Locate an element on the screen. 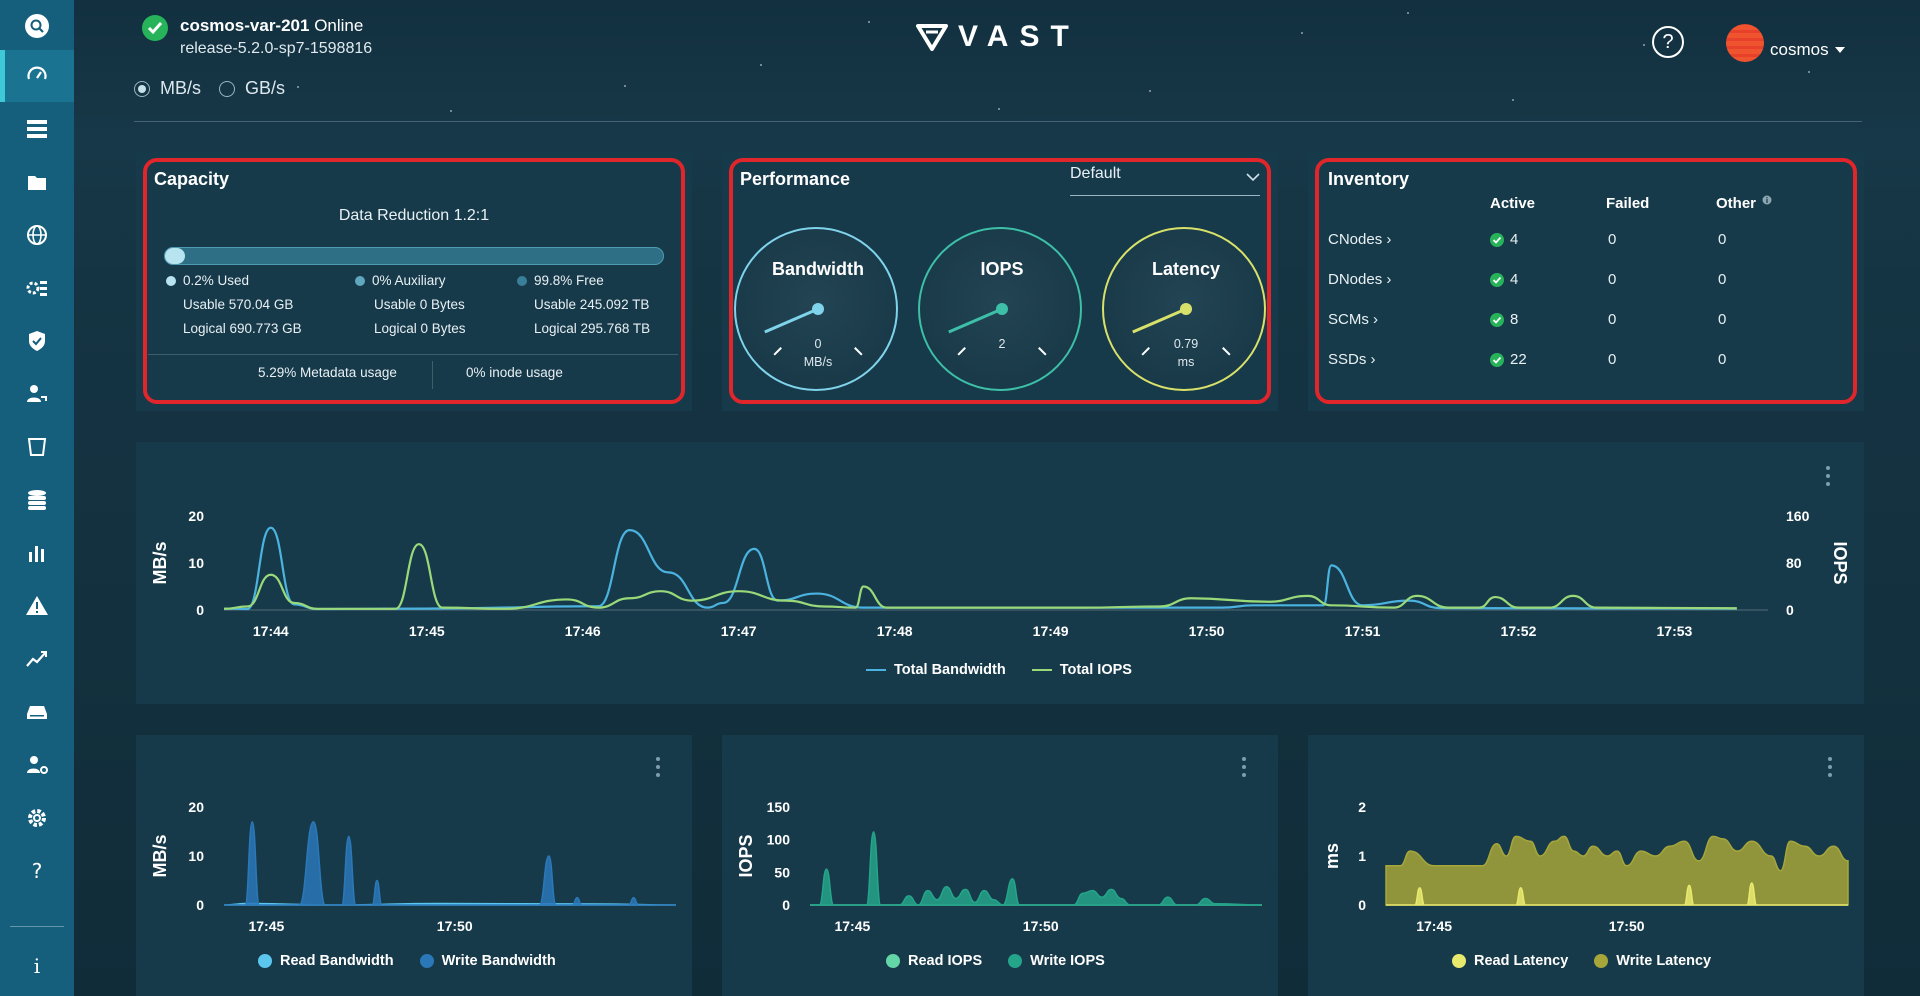 The width and height of the screenshot is (1920, 996). sidebar-item-settings is located at coordinates (37, 818).